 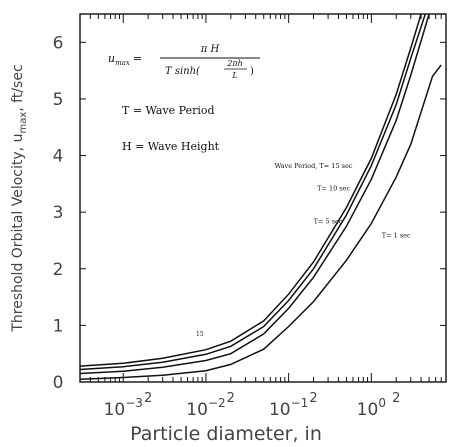 What do you see at coordinates (18, 233) in the screenshot?
I see `y-axis-label-main: Threshold Orbital Velocity, u` at bounding box center [18, 233].